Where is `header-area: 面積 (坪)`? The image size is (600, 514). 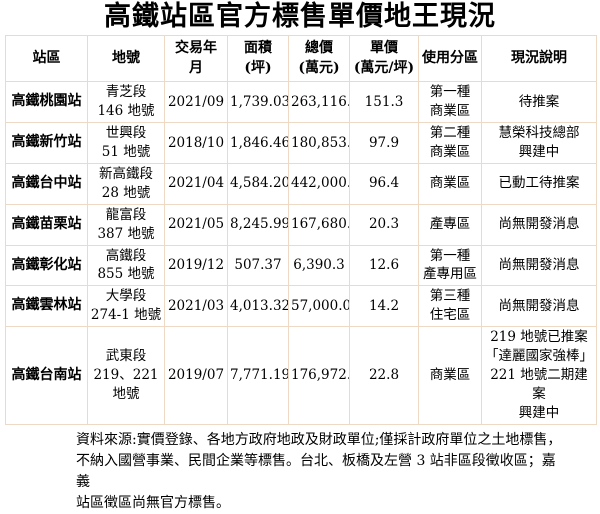 header-area: 面積 (坪) is located at coordinates (258, 59).